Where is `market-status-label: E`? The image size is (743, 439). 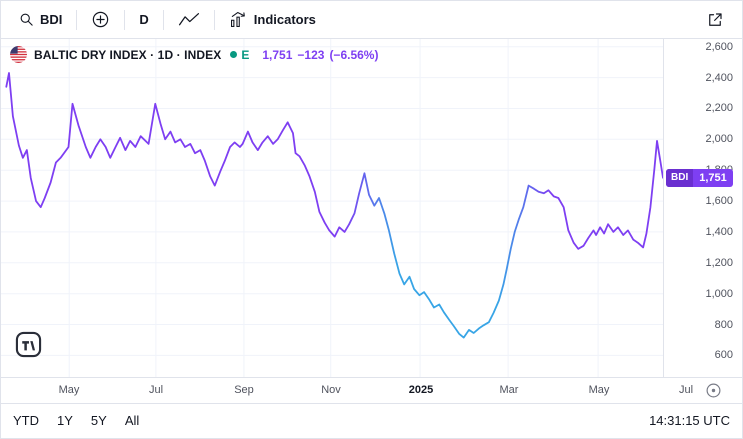
market-status-label: E is located at coordinates (245, 54).